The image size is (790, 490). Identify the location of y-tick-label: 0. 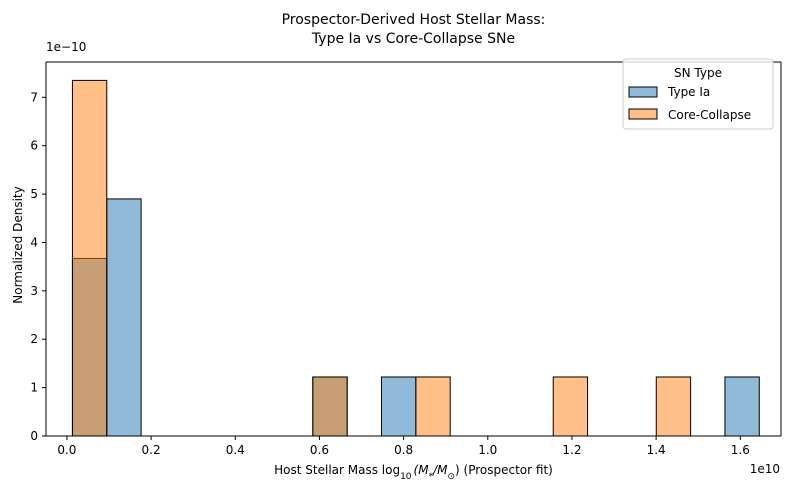
(34, 436).